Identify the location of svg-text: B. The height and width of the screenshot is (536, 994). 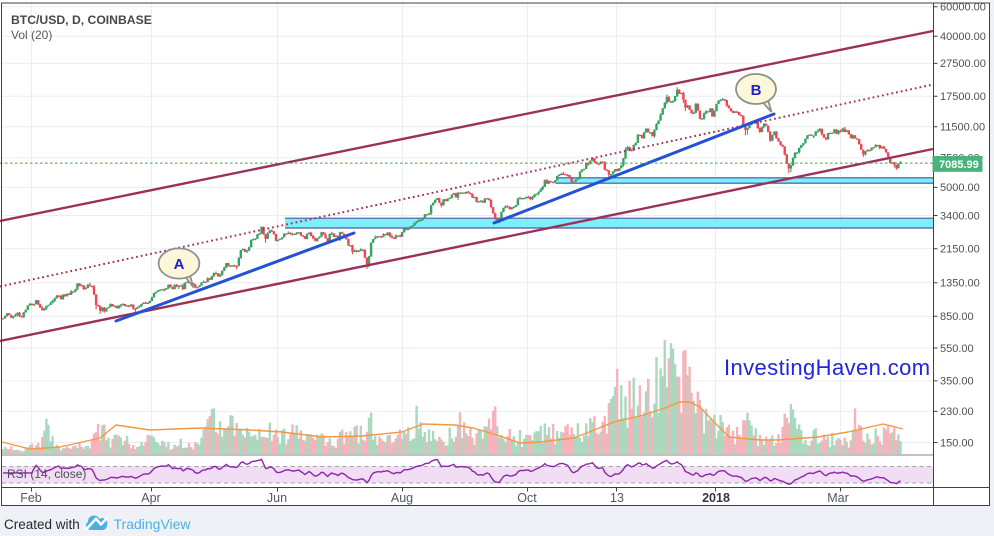
(756, 90).